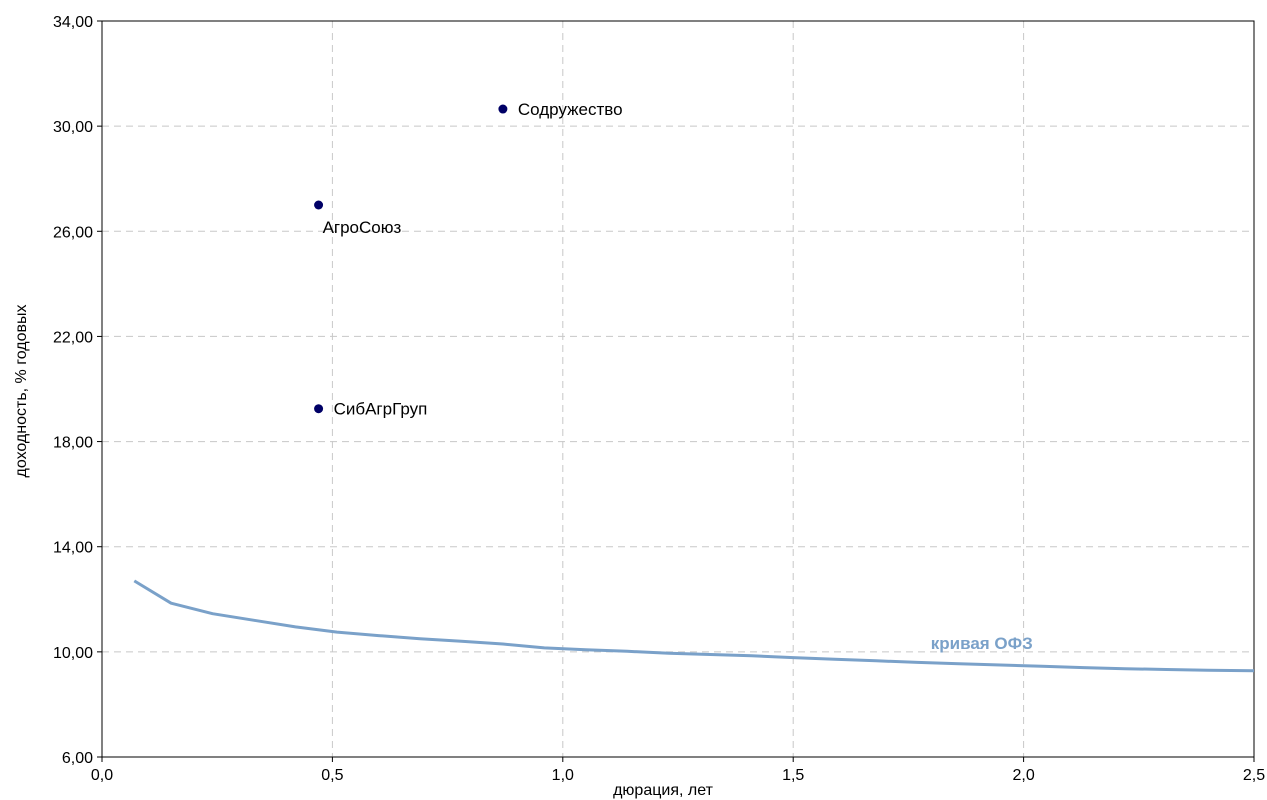 Image resolution: width=1267 pixels, height=800 pixels. I want to click on y-tick-label: 34,00, so click(73, 22).